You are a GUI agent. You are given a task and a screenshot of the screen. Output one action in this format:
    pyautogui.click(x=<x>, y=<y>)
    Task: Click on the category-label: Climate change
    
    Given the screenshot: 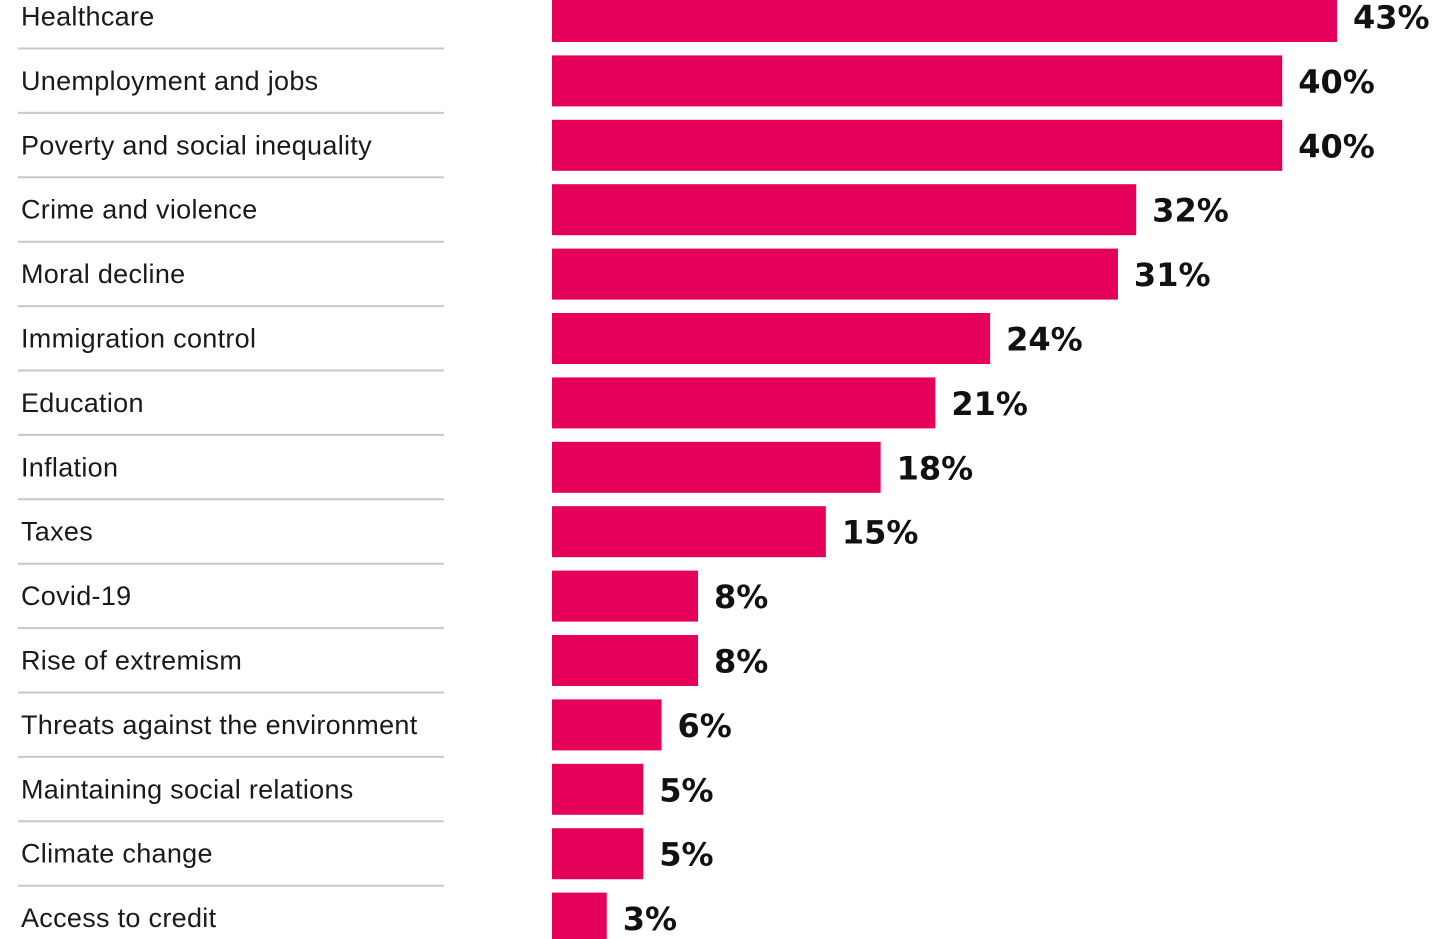 What is the action you would take?
    pyautogui.click(x=117, y=854)
    